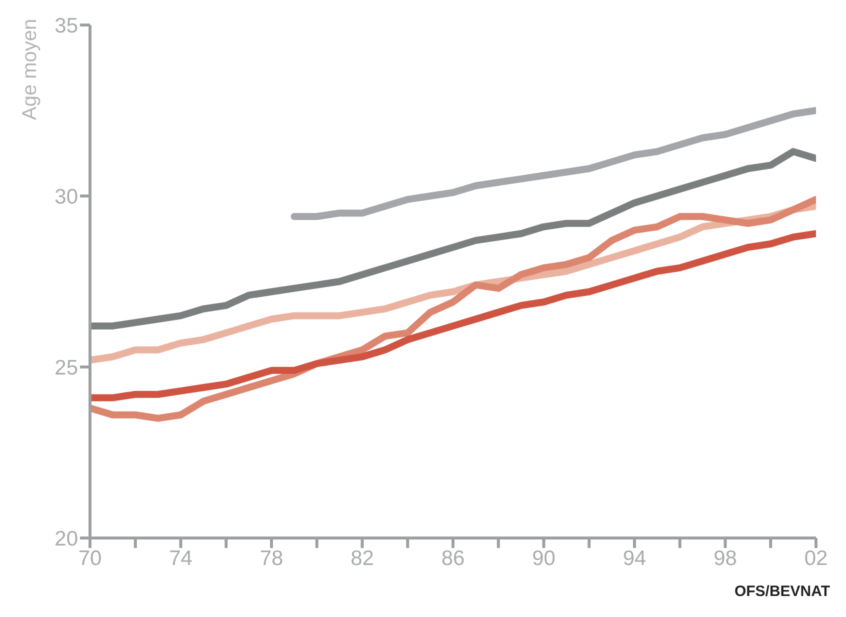 This screenshot has width=846, height=617. I want to click on y-axis-title: Age moyen, so click(30, 69).